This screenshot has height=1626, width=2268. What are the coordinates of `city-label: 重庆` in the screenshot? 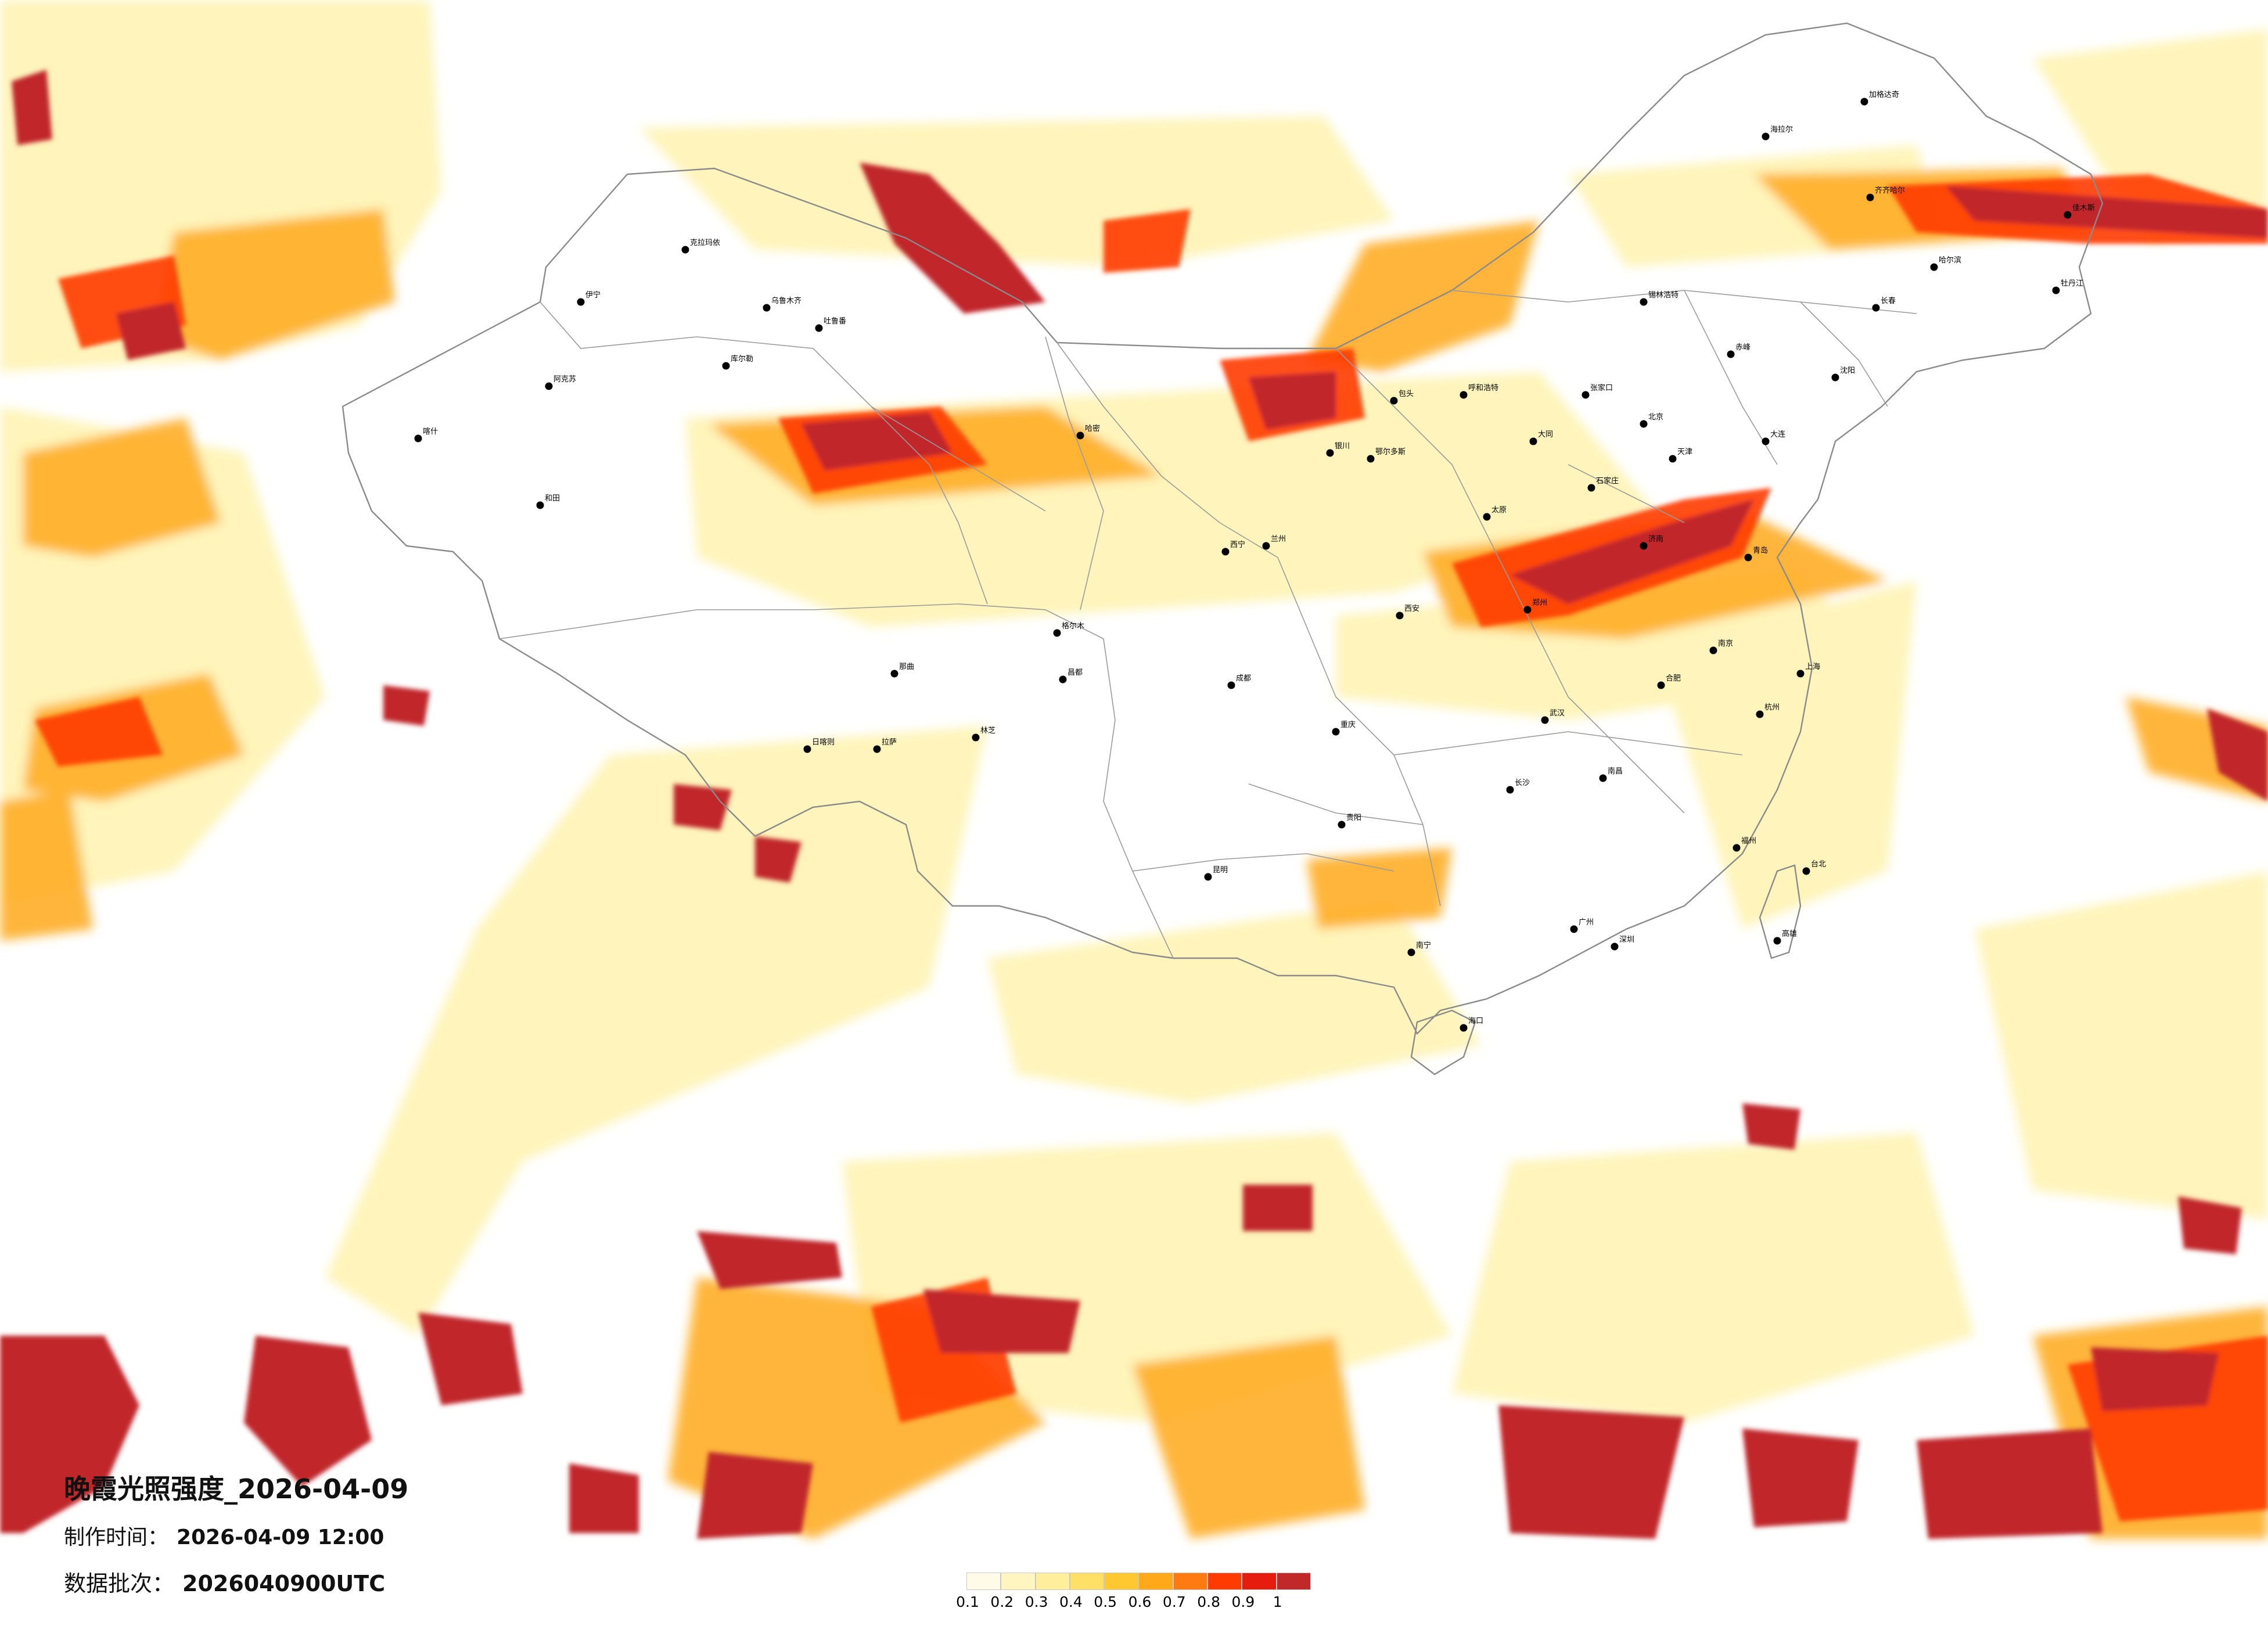 It's located at (1348, 725).